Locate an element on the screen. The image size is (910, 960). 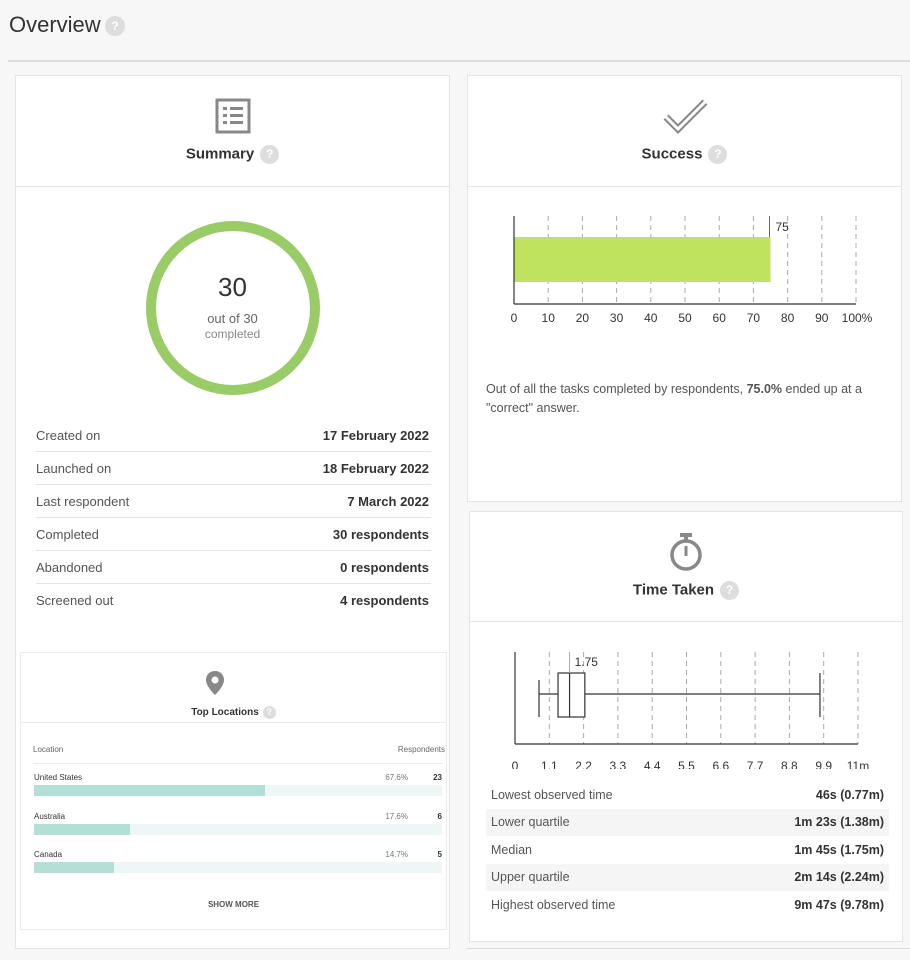
info-label: Screened out is located at coordinates (75, 600).